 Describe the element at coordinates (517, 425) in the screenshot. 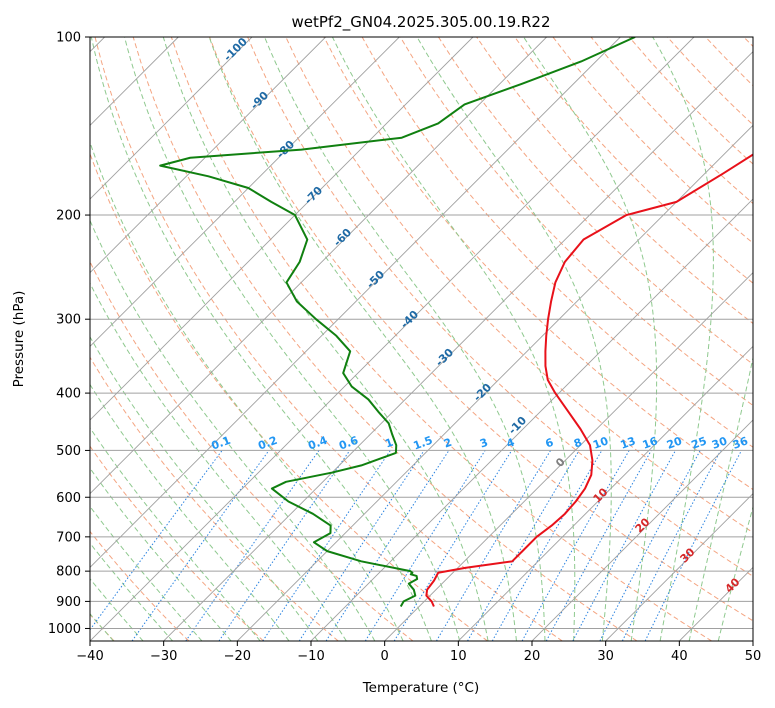

I see `moist-adiabat-label: -10` at that location.